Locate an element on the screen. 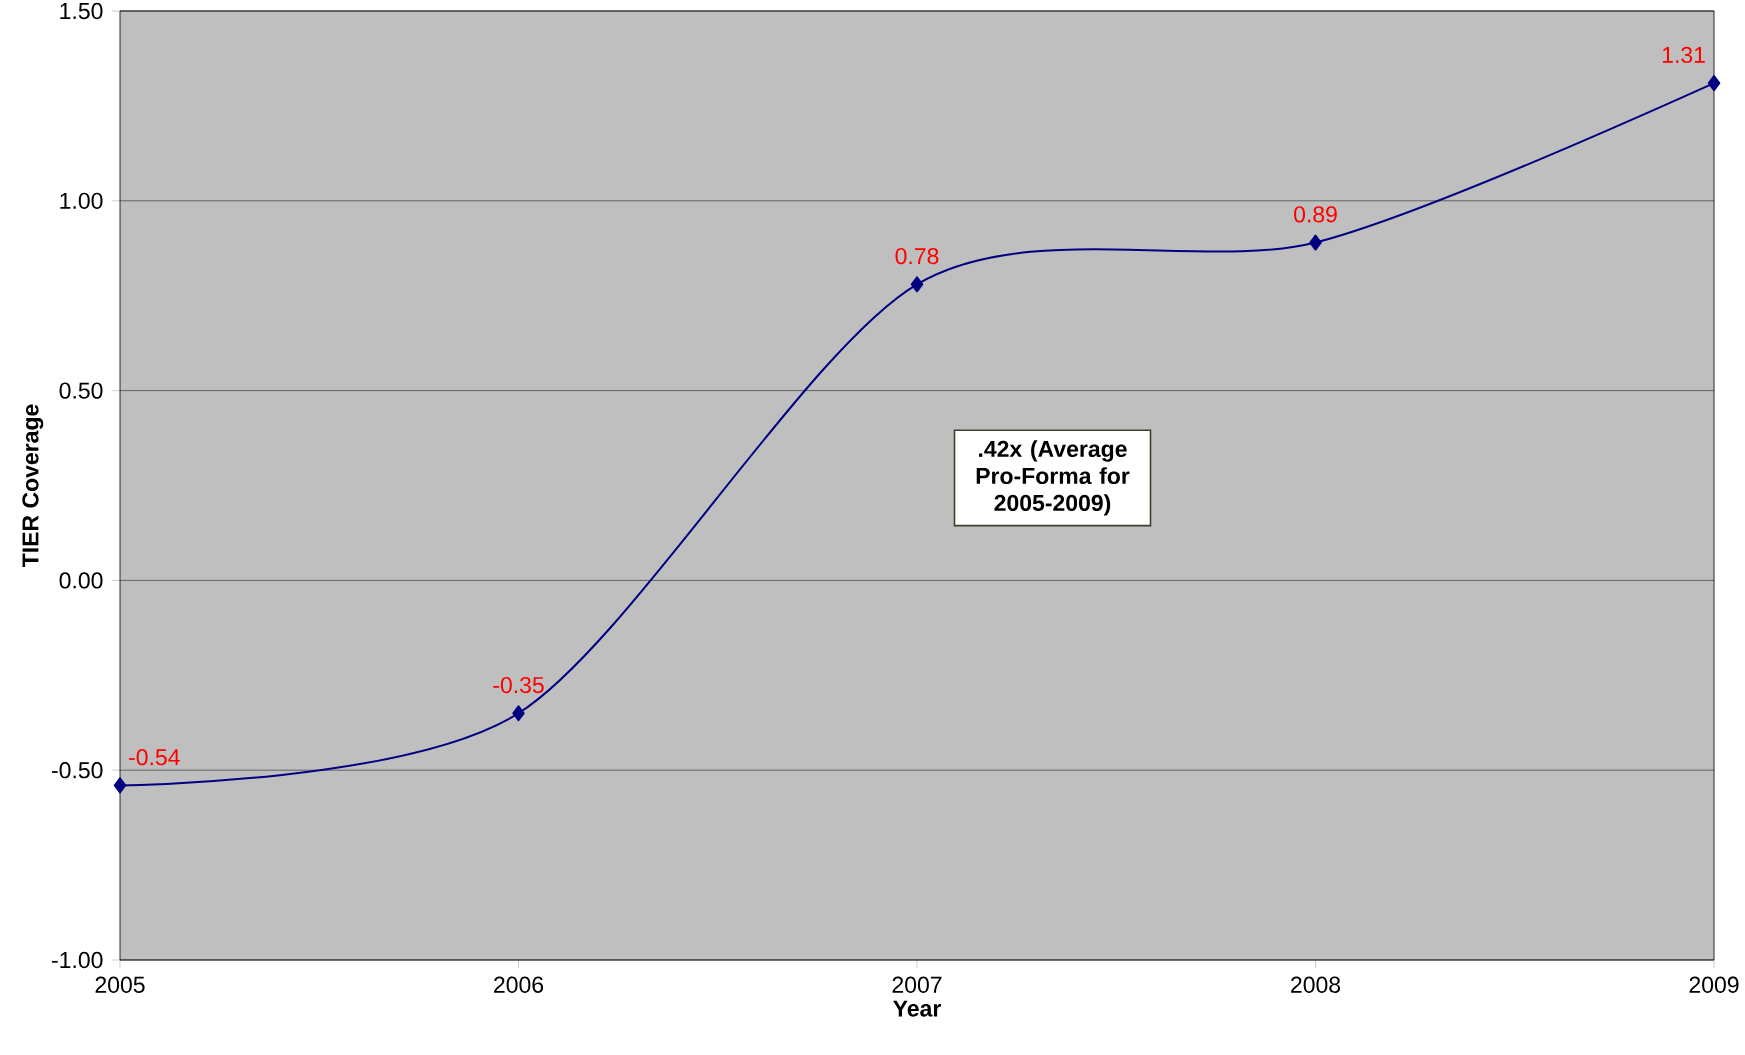 This screenshot has height=1055, width=1745. y-tick-label: 1.50 is located at coordinates (81, 11).